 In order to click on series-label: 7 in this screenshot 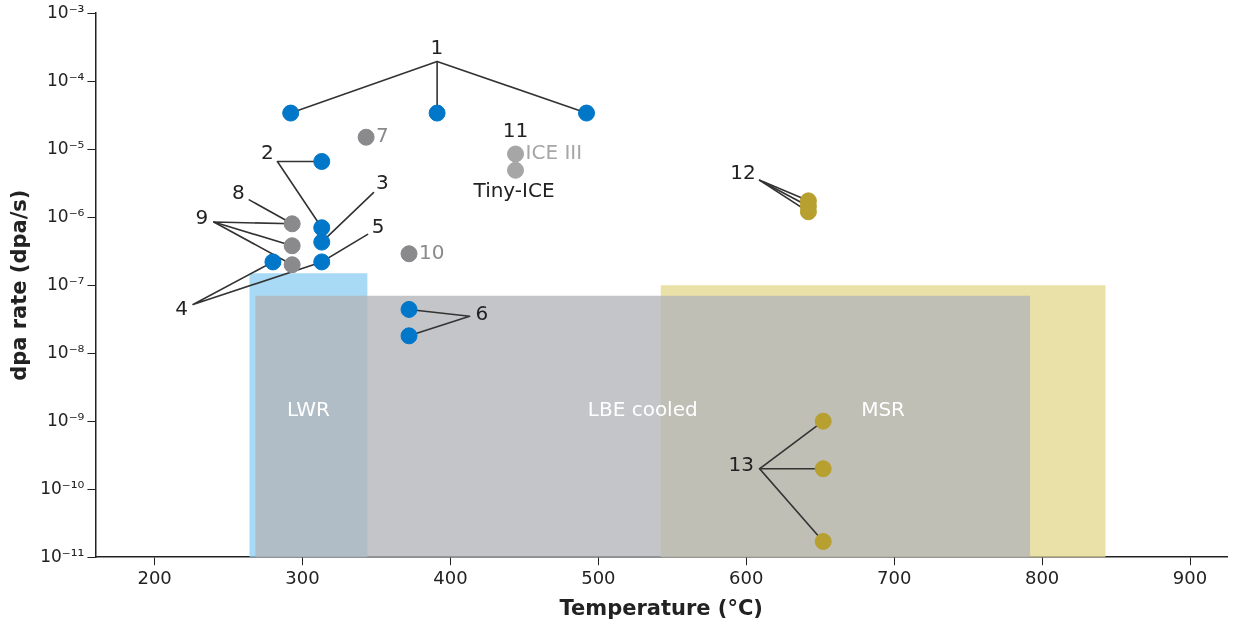, I will do `click(382, 135)`.